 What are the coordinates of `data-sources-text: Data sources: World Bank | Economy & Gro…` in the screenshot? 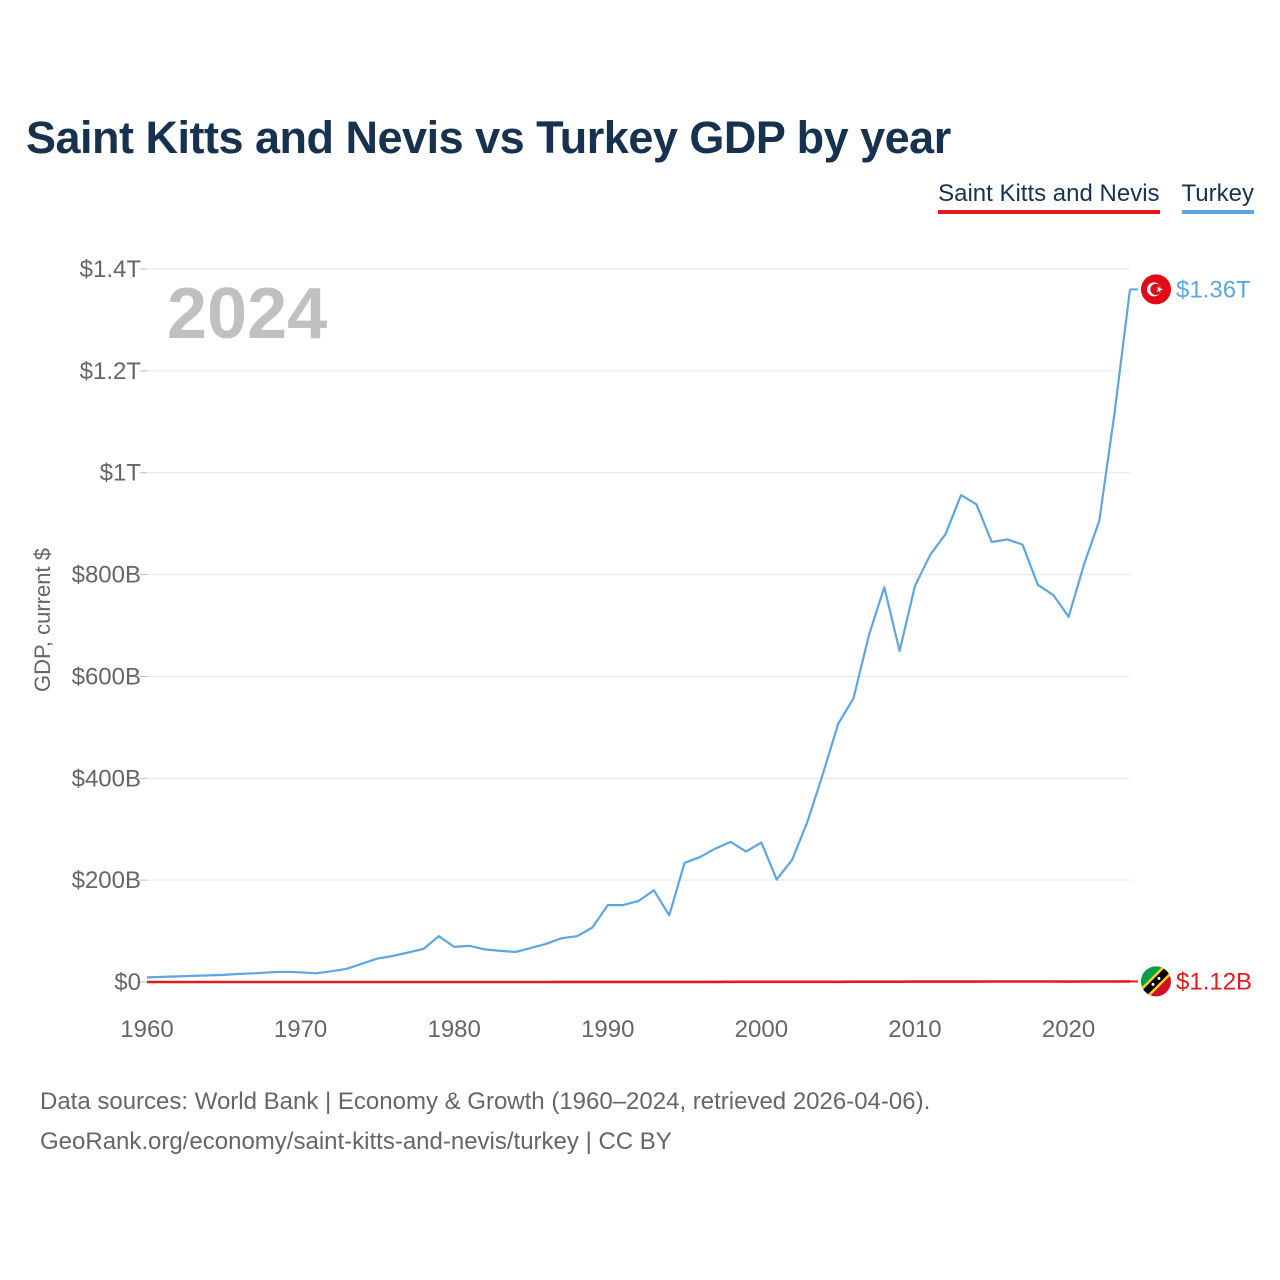 It's located at (485, 1101).